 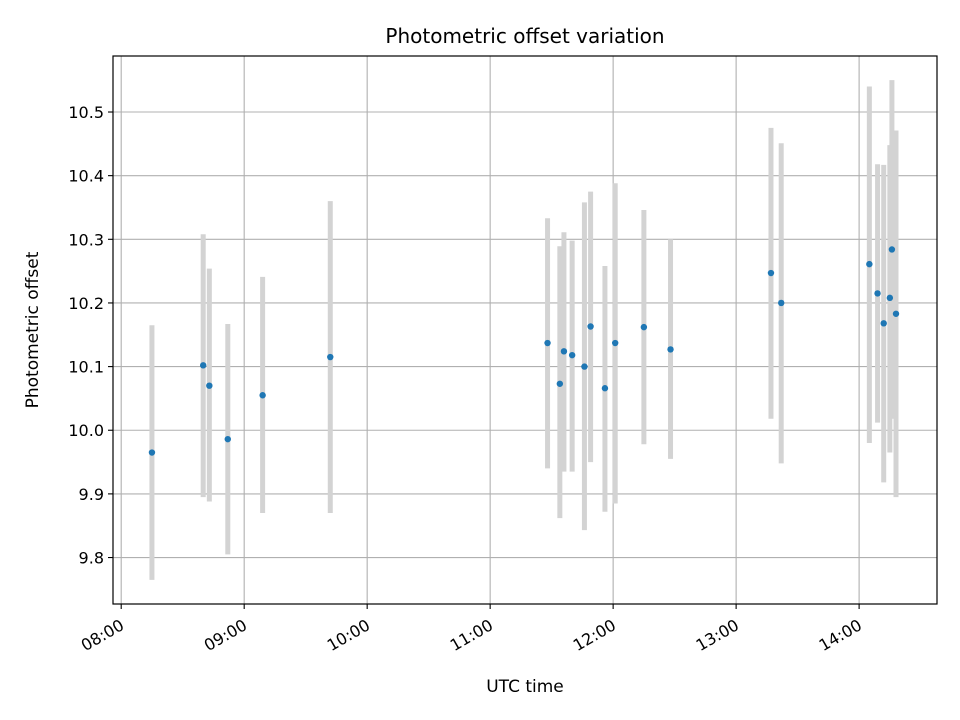 I want to click on y-tick-label: 10.0, so click(x=86, y=430).